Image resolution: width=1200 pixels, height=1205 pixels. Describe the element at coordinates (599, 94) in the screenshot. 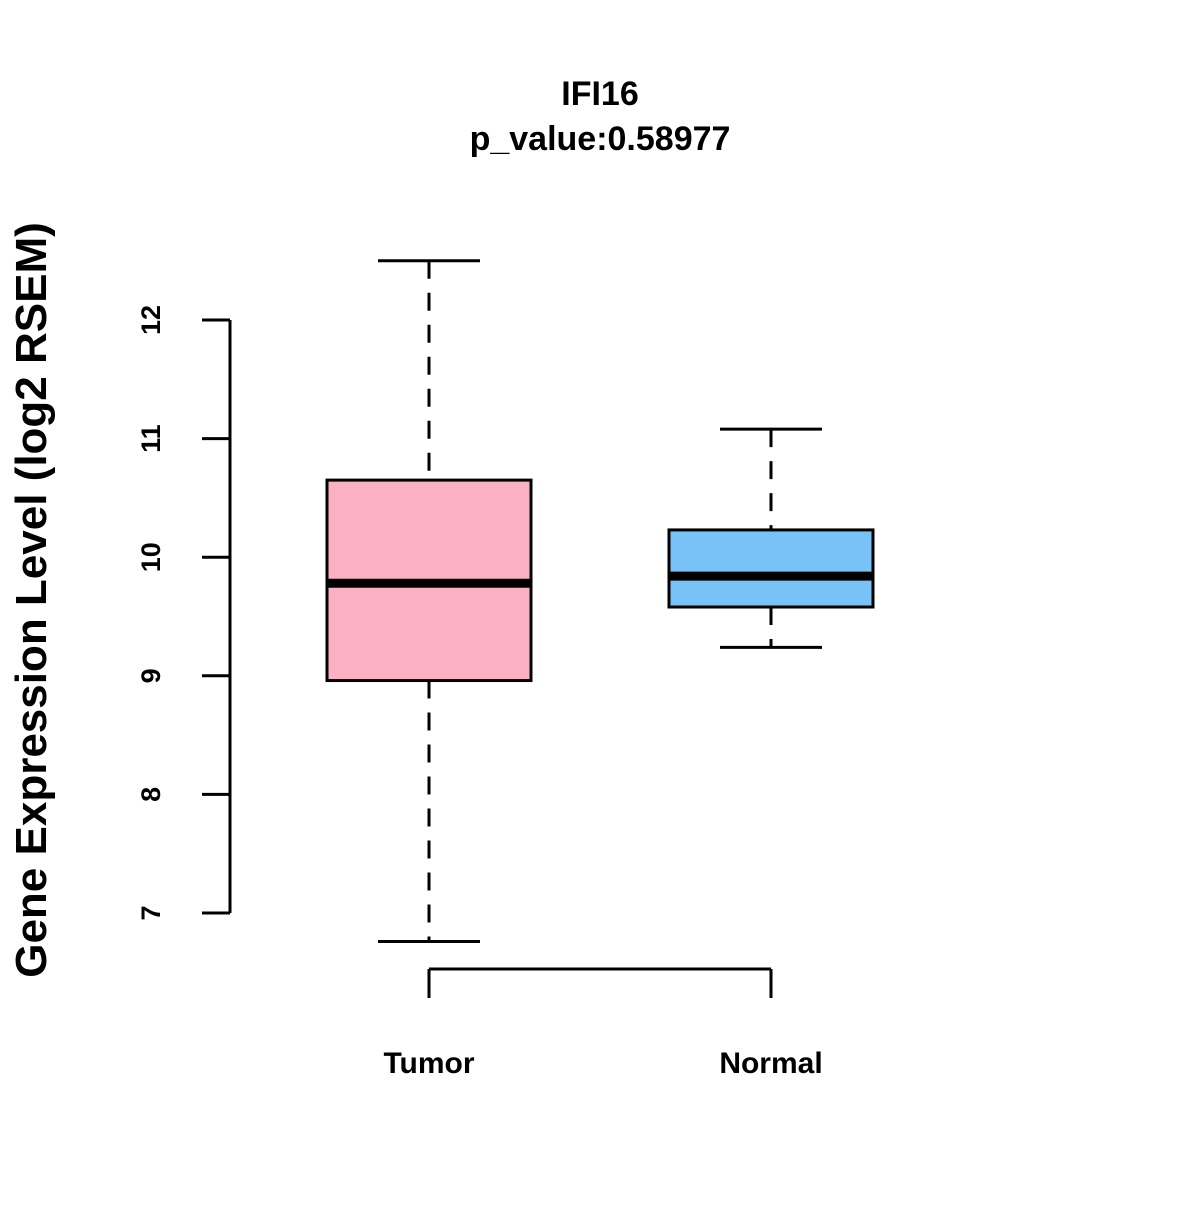

I see `chart-title: IFI16` at that location.